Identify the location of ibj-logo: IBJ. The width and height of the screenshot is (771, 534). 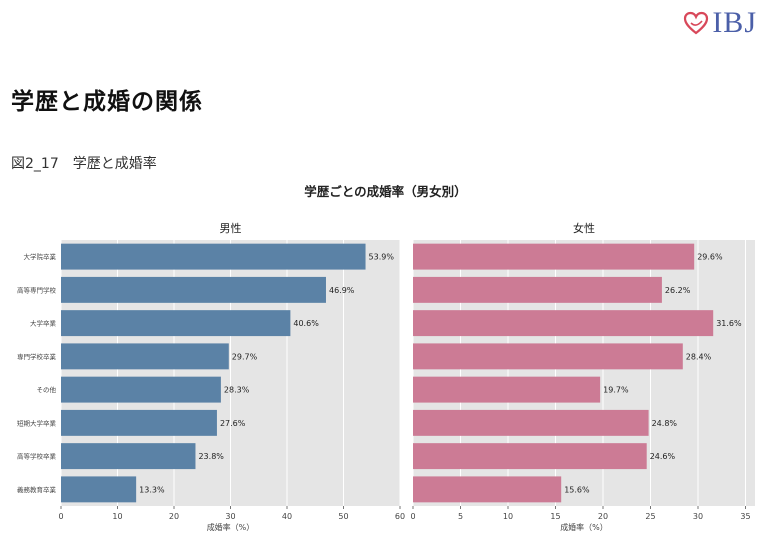
(720, 23).